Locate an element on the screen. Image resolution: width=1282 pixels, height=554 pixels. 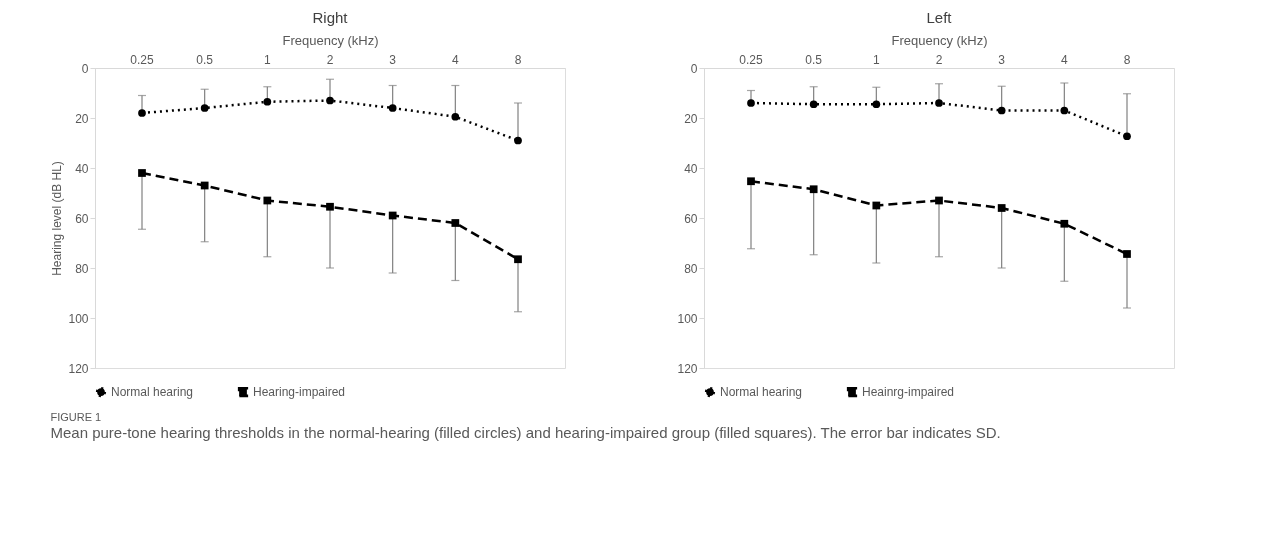
chart-title: Left is located at coordinates (939, 17).